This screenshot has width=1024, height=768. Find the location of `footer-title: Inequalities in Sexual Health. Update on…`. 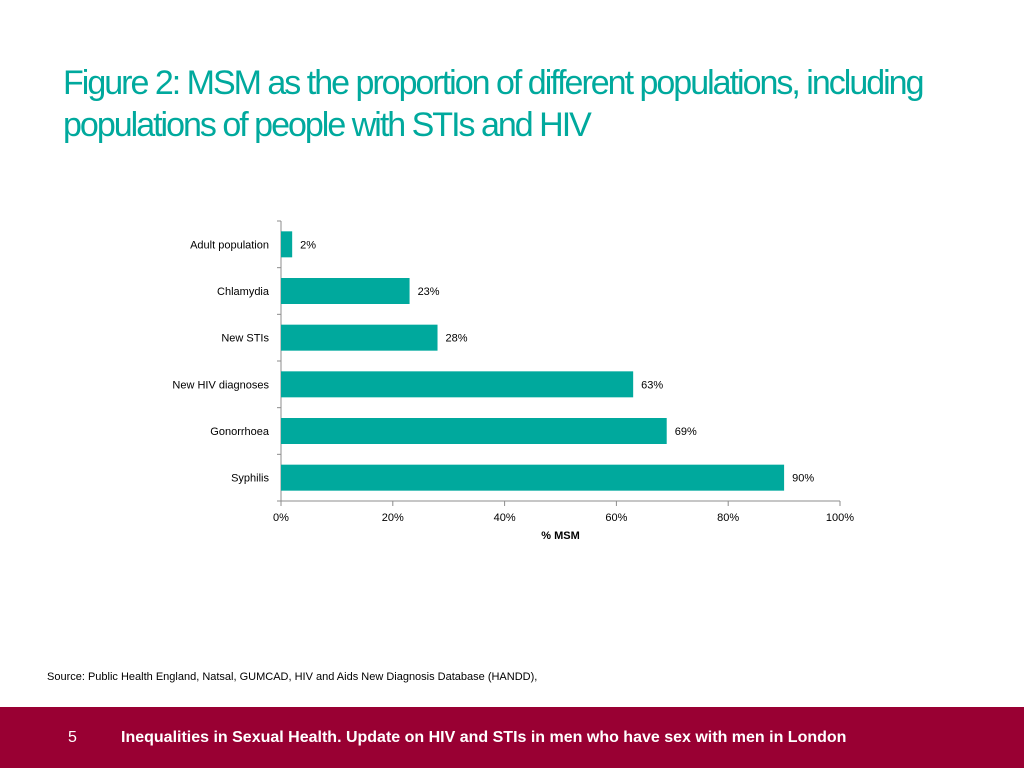

footer-title: Inequalities in Sexual Health. Update on… is located at coordinates (484, 737).